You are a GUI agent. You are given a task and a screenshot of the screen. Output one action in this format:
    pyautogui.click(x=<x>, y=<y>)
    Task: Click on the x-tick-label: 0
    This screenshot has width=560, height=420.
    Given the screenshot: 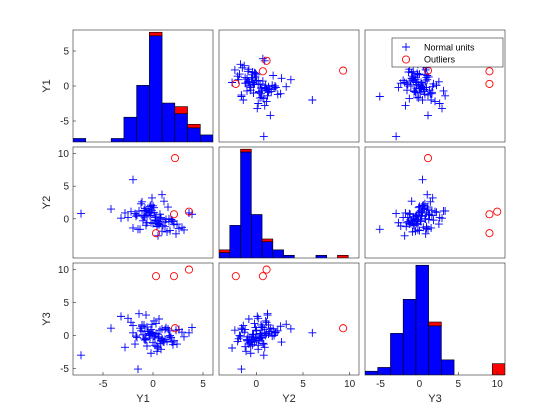 What is the action you would take?
    pyautogui.click(x=257, y=384)
    